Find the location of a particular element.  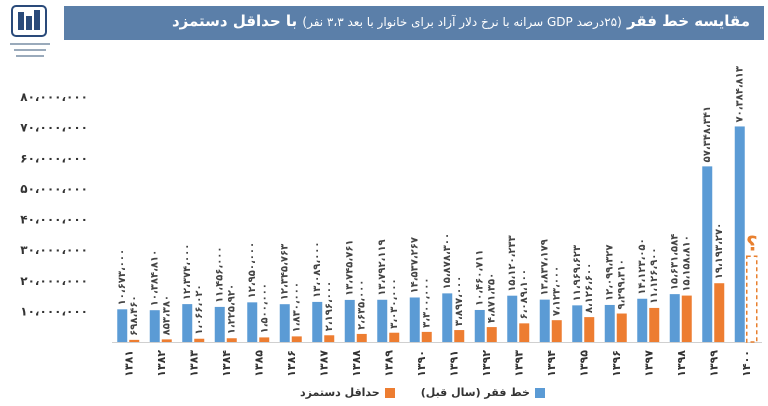

organization-emblem-icon is located at coordinates (30, 31).